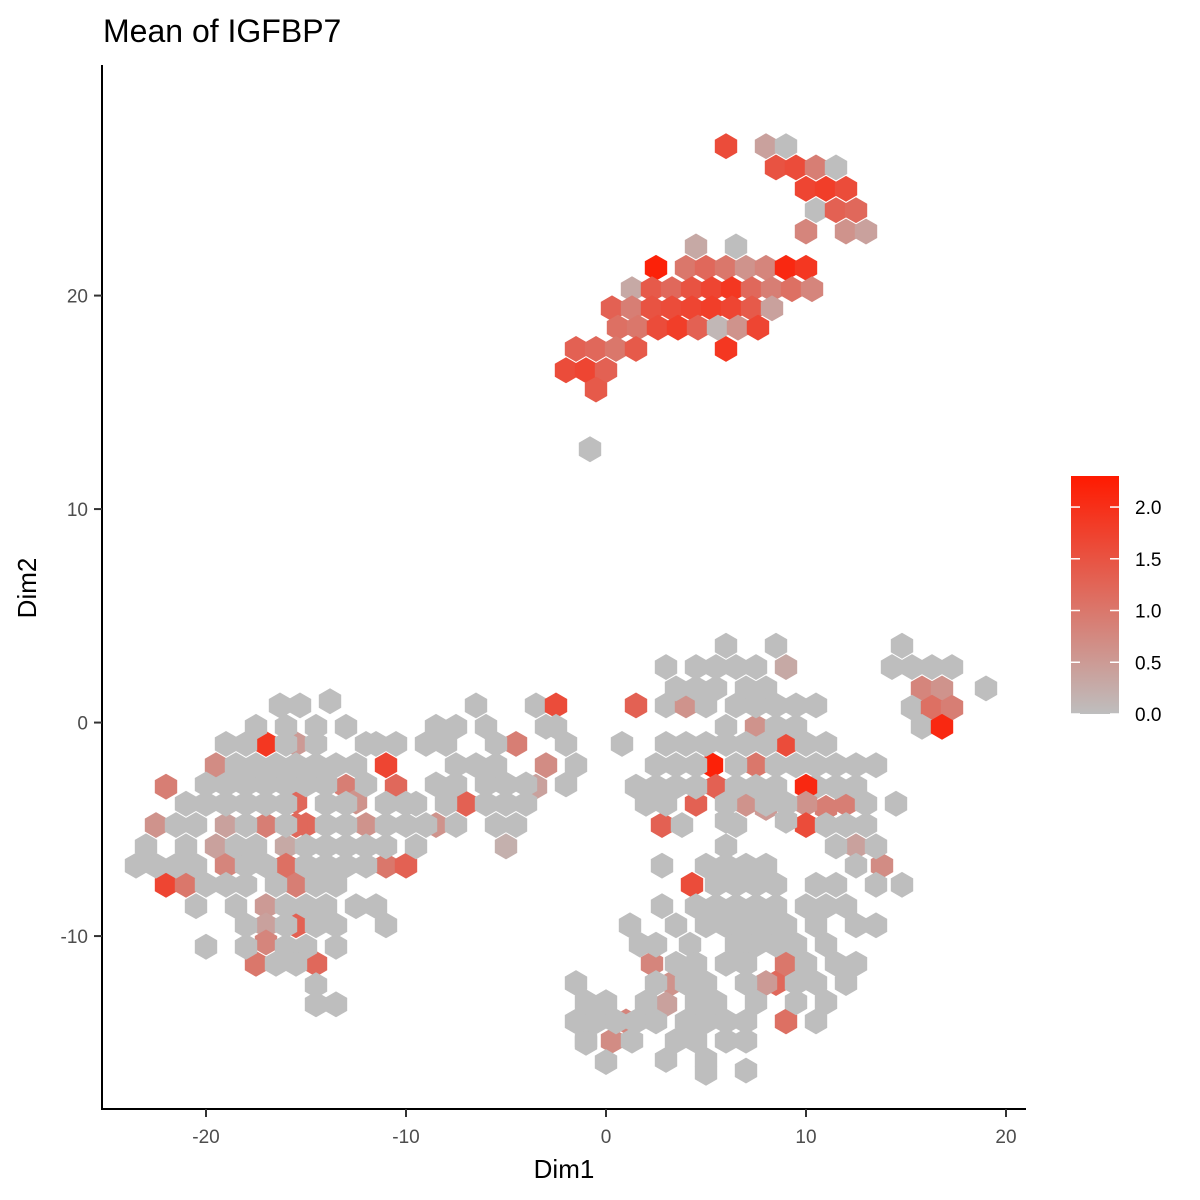  I want to click on x-tick-label: 20, so click(1005, 1137).